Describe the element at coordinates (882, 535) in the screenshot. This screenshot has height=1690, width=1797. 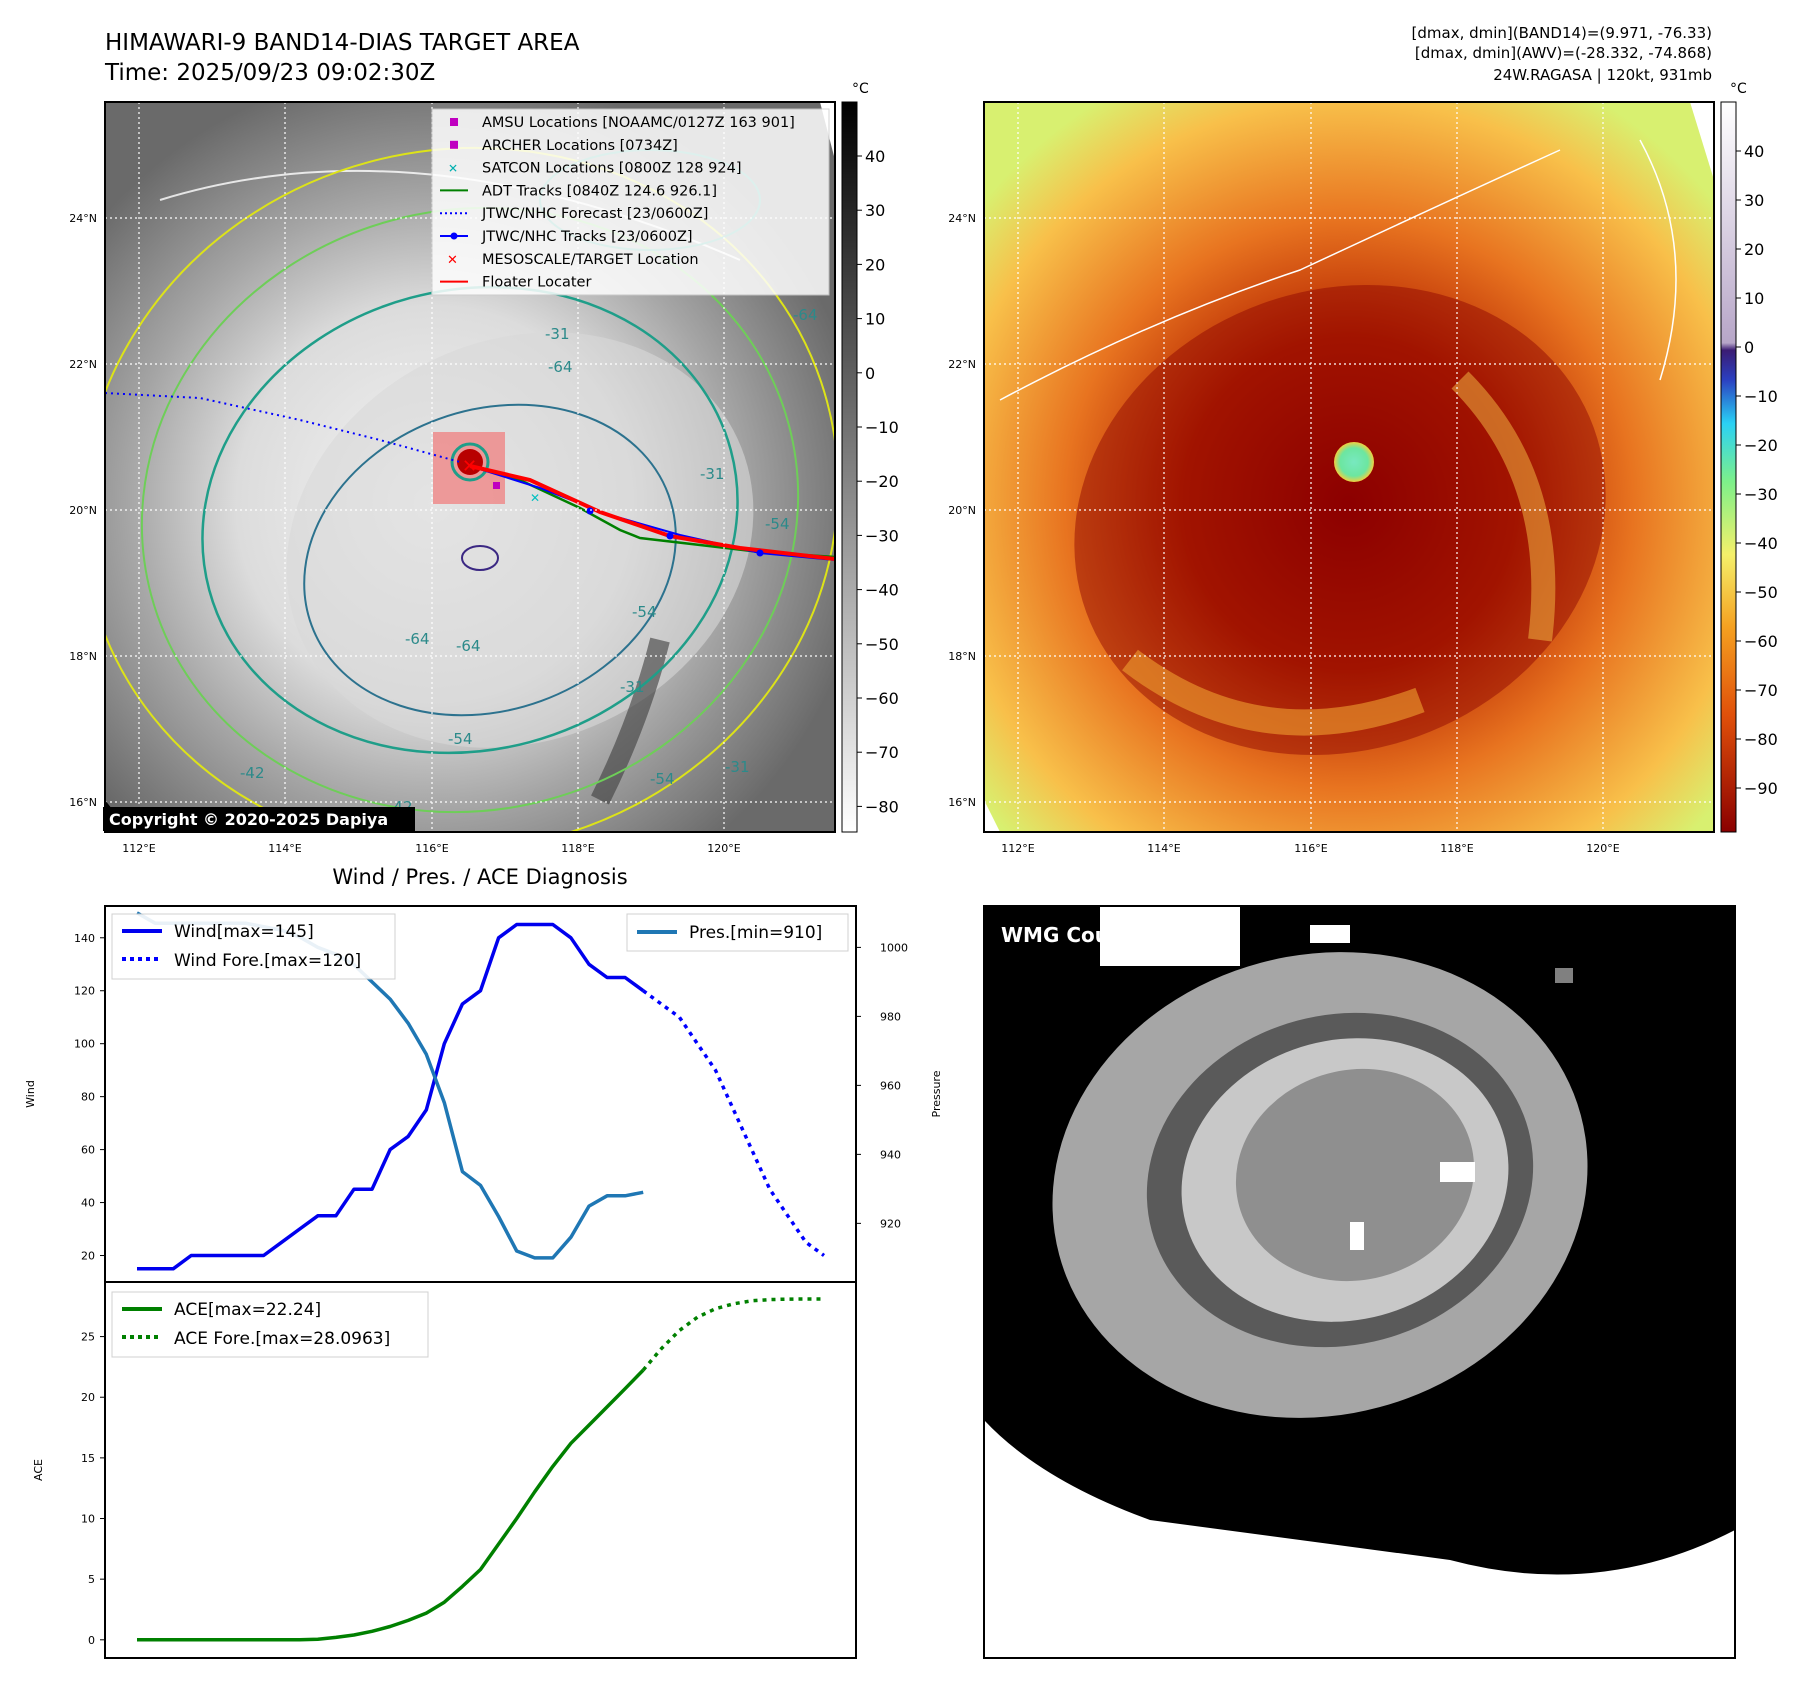
I see `ir-colorbar-tick-label: −30` at that location.